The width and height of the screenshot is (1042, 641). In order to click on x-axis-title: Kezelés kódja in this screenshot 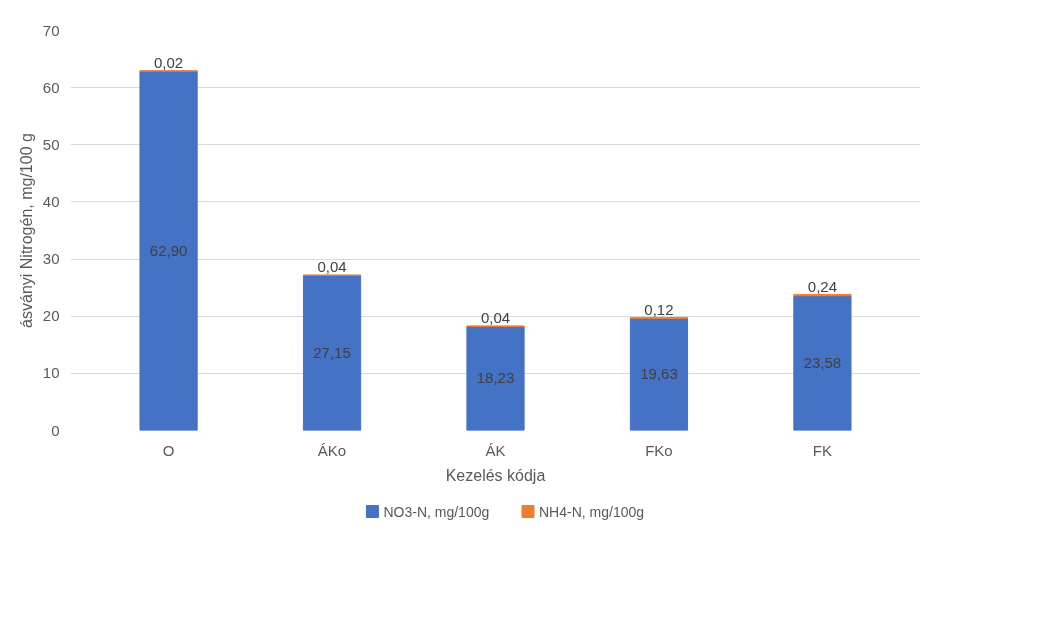, I will do `click(495, 475)`.